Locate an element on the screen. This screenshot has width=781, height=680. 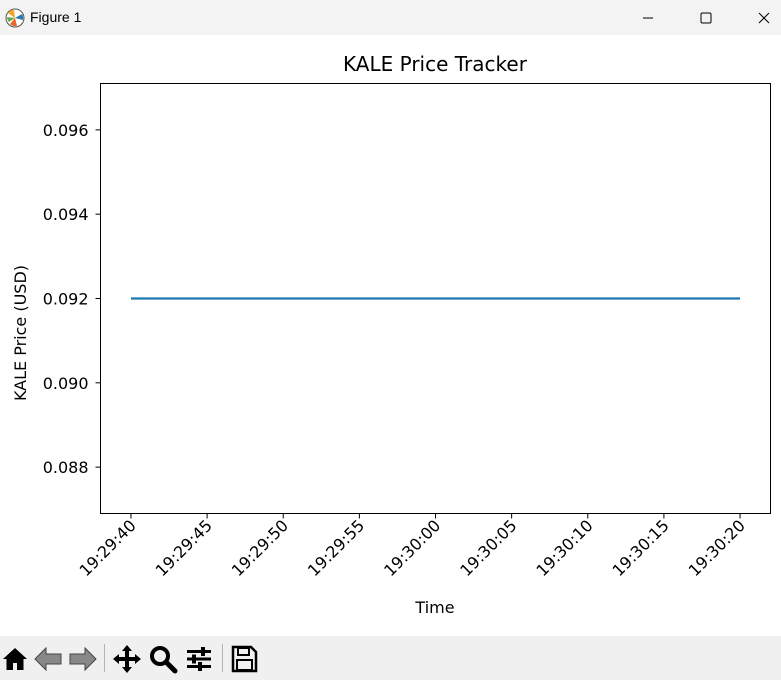
back-icon is located at coordinates (48, 659).